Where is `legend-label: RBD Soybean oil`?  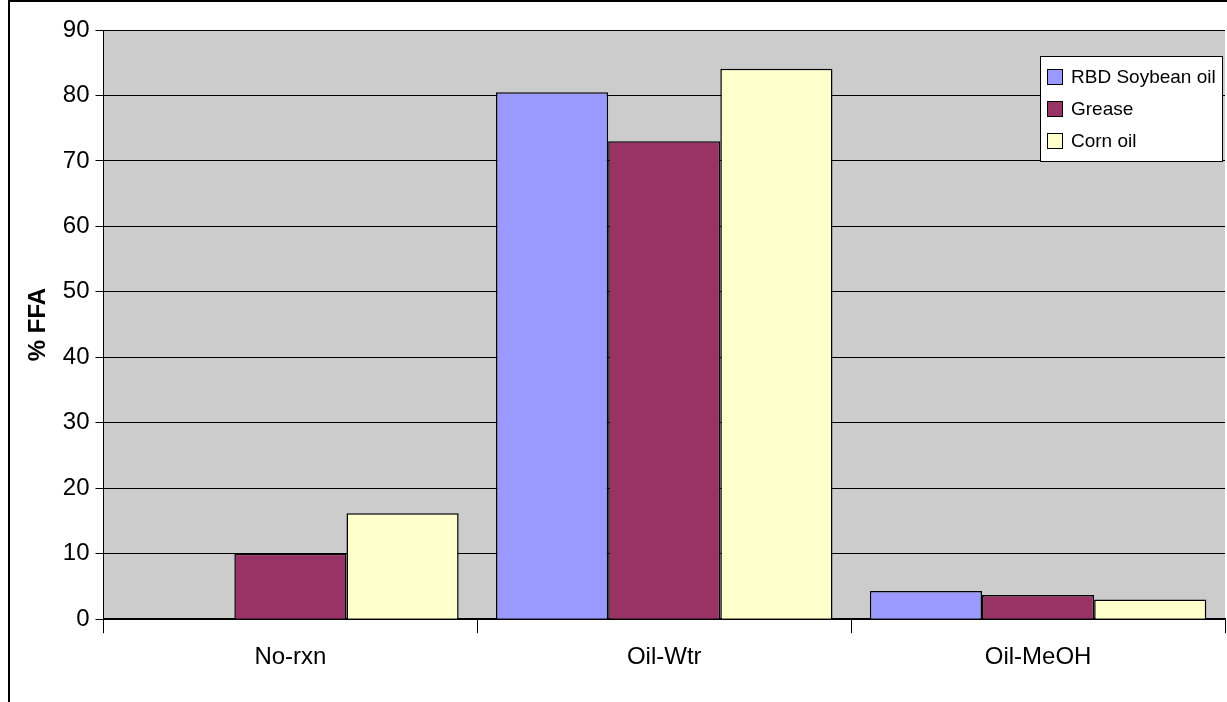 legend-label: RBD Soybean oil is located at coordinates (1143, 77).